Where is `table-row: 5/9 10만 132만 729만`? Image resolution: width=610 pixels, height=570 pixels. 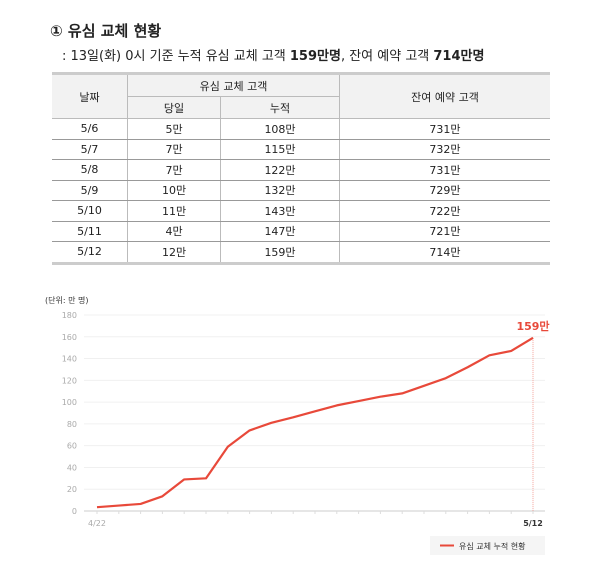
table-row: 5/9 10만 132만 729만 is located at coordinates (301, 190).